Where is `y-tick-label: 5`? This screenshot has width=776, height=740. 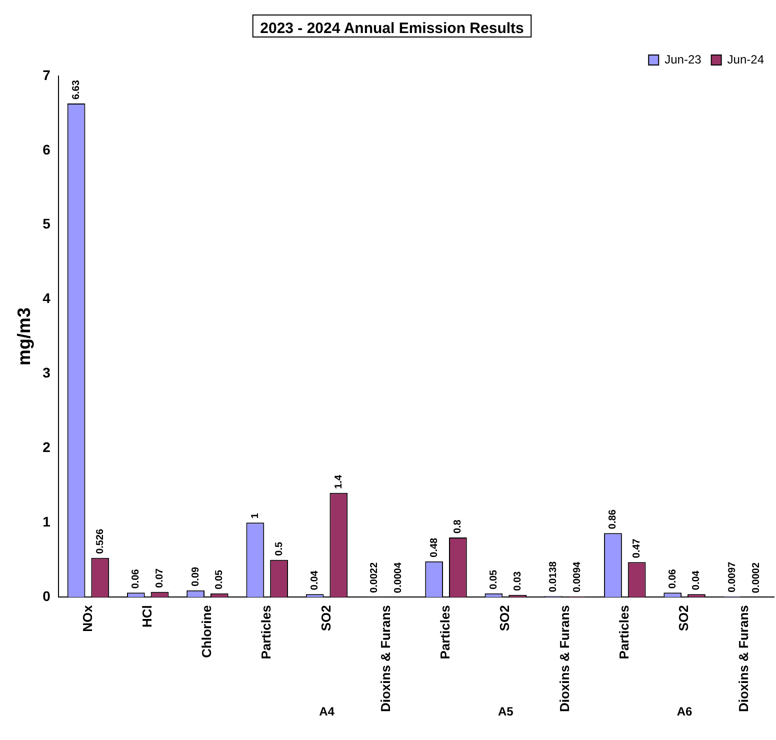 y-tick-label: 5 is located at coordinates (46, 224).